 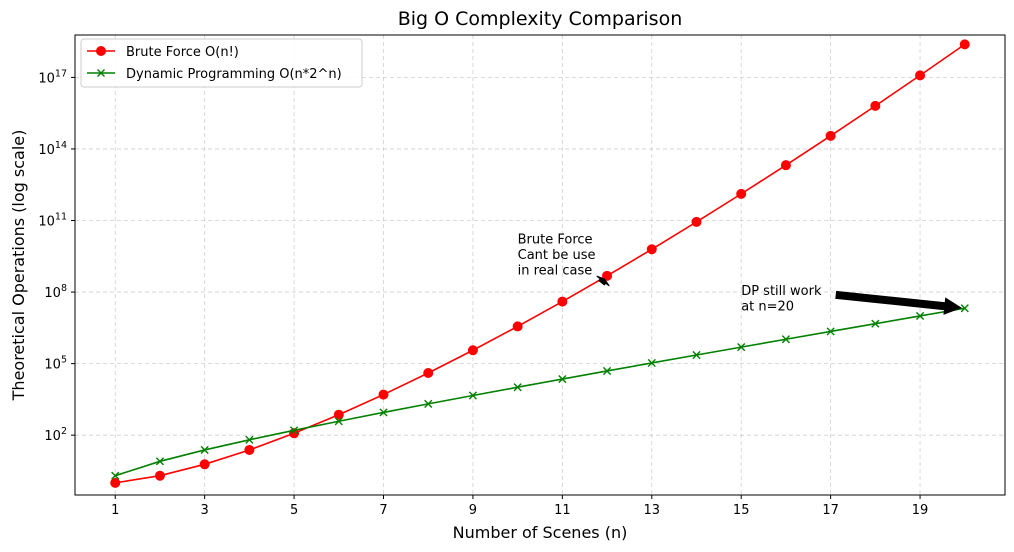 I want to click on x-tick-label: 7, so click(x=383, y=510).